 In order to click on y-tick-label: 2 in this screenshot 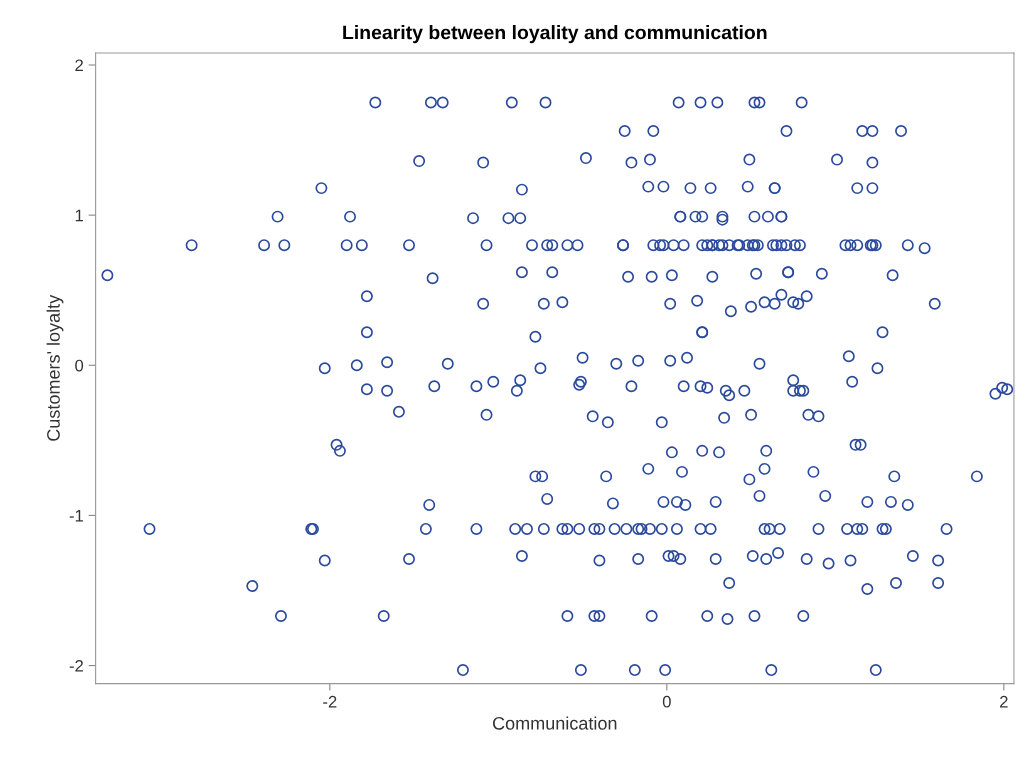, I will do `click(79, 65)`.